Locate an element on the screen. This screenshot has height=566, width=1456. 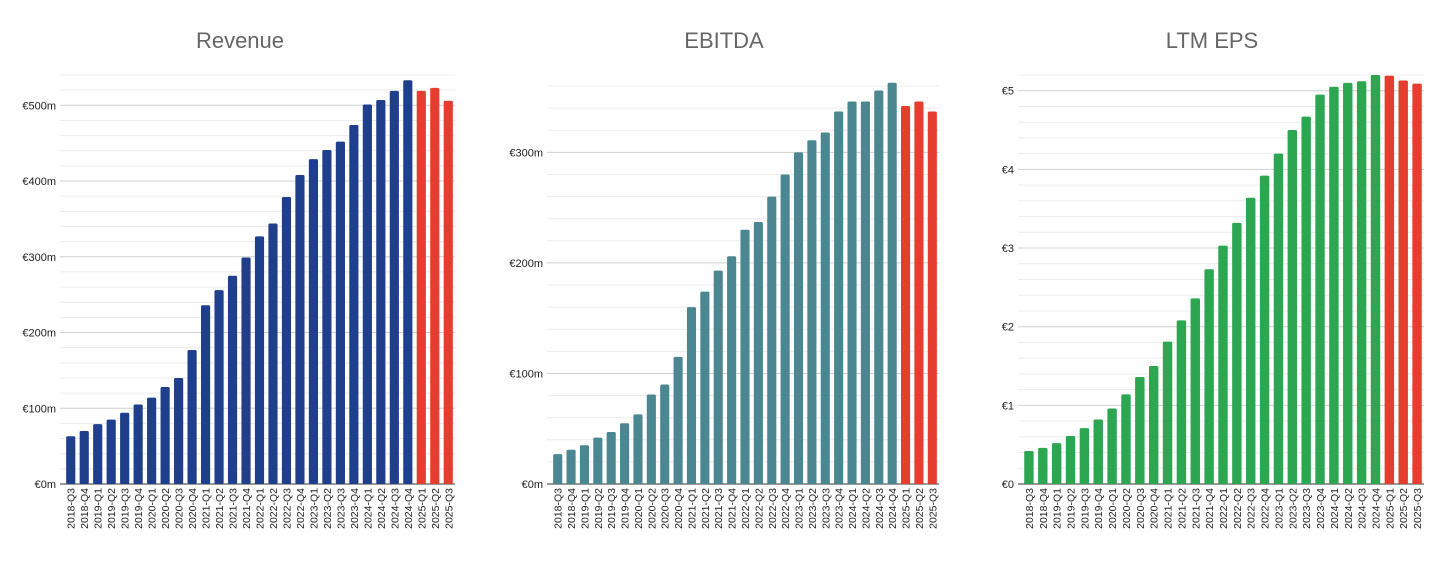
x-tick-label: 2019-Q4 is located at coordinates (139, 508).